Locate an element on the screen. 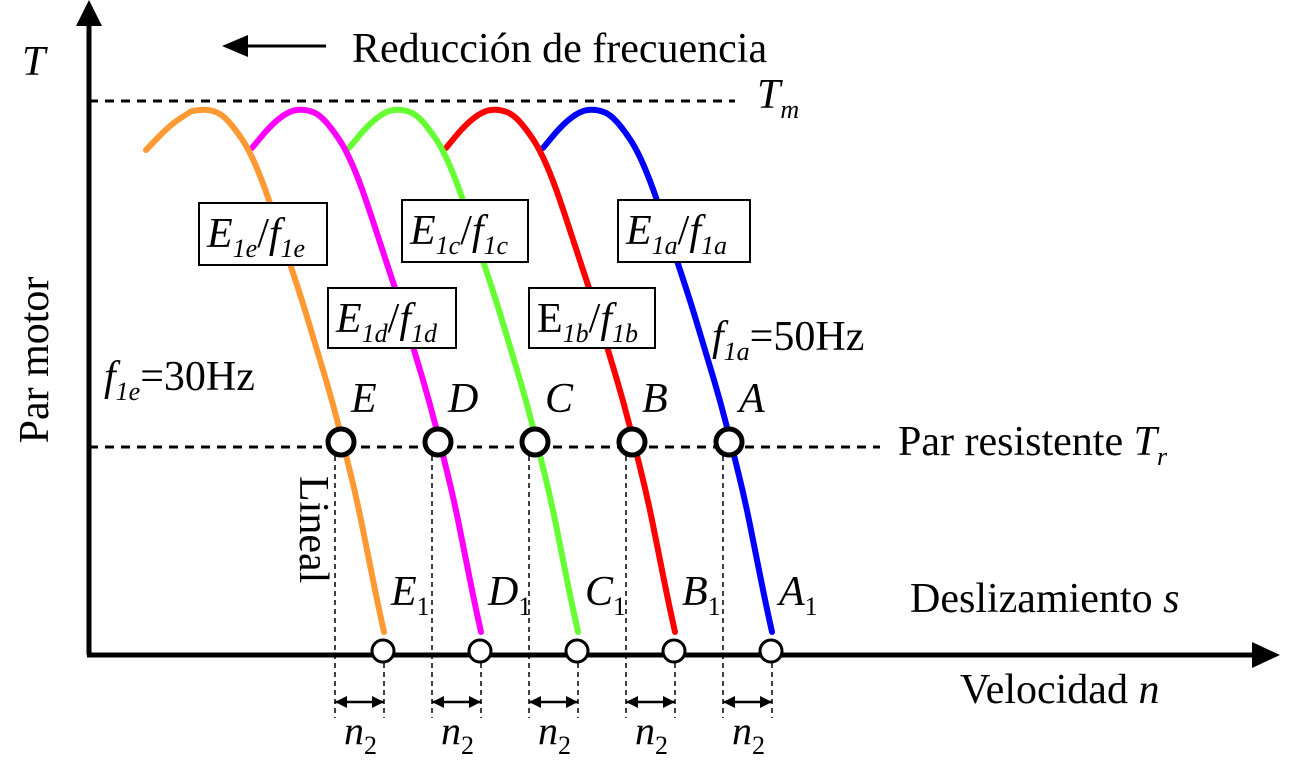 This screenshot has height=760, width=1297. ratio-box-d is located at coordinates (392, 318).